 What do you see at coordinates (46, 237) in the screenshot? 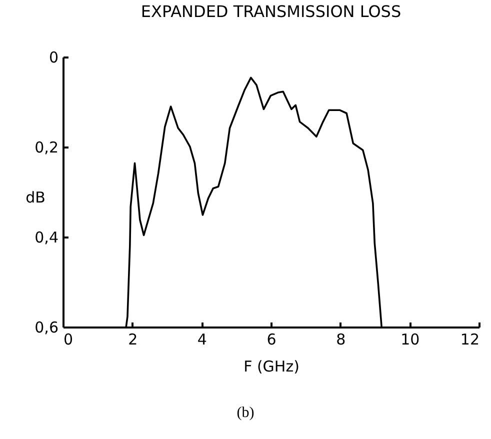
I see `y-tick-label: 0,4` at bounding box center [46, 237].